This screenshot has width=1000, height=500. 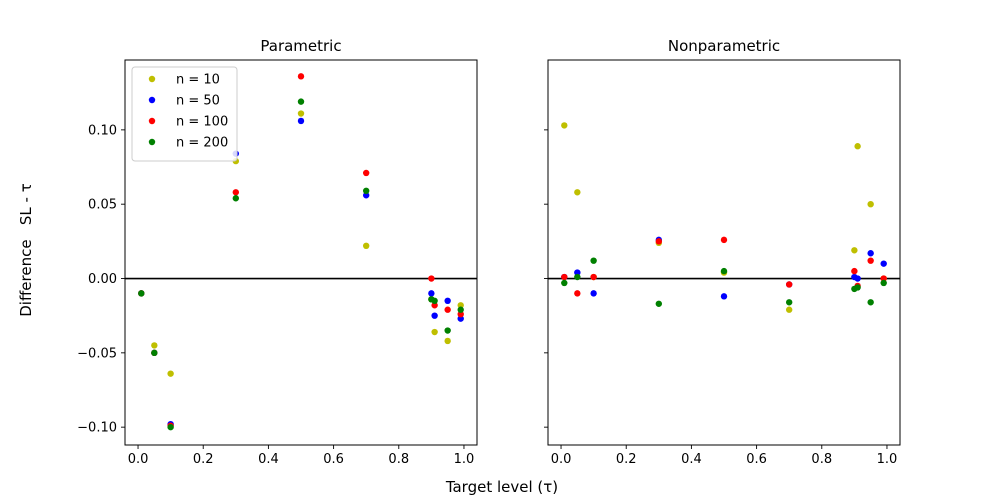 I want to click on panel-title: Parametric, so click(x=300, y=46).